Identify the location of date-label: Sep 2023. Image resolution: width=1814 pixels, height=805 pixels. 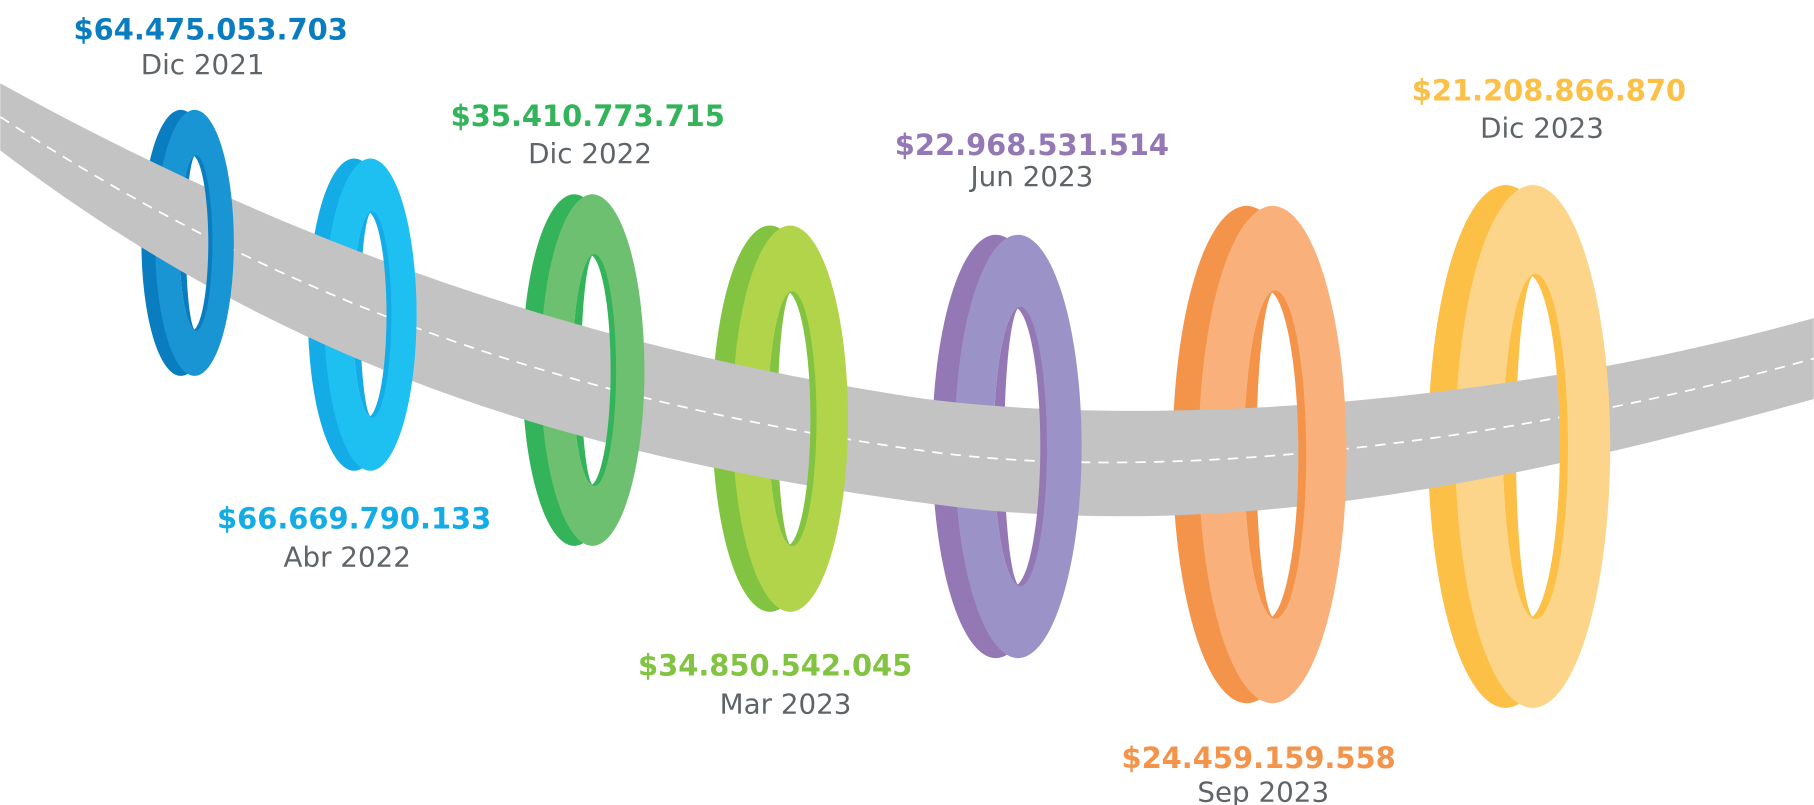
(1263, 790).